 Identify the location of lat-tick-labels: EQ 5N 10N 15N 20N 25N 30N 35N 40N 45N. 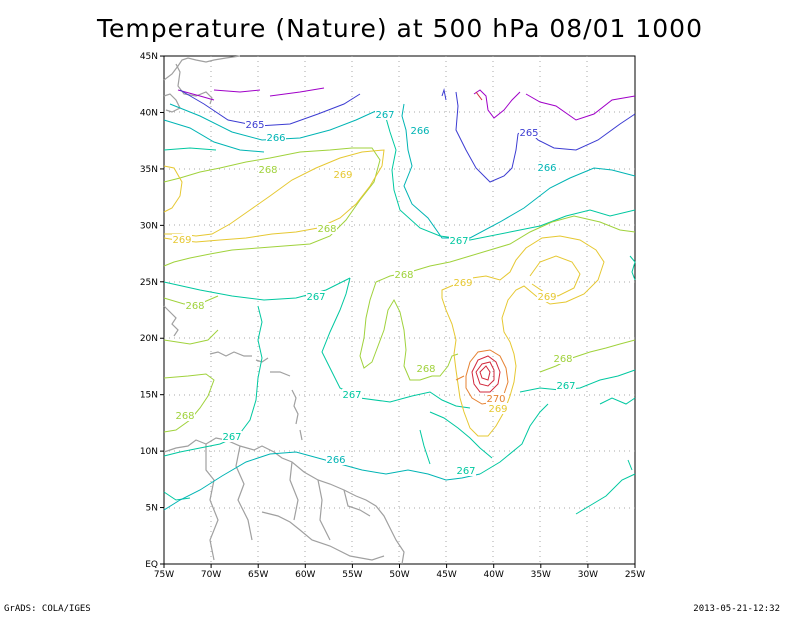
(152, 311).